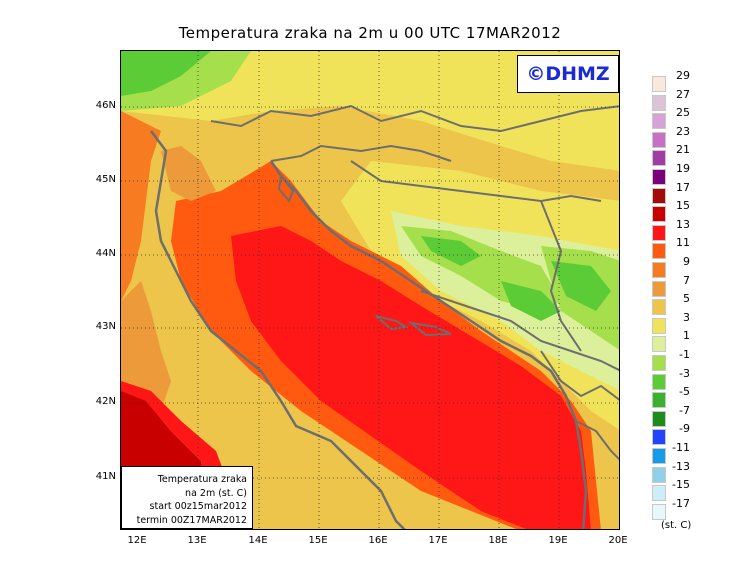  Describe the element at coordinates (681, 466) in the screenshot. I see `legend-label: -13` at that location.